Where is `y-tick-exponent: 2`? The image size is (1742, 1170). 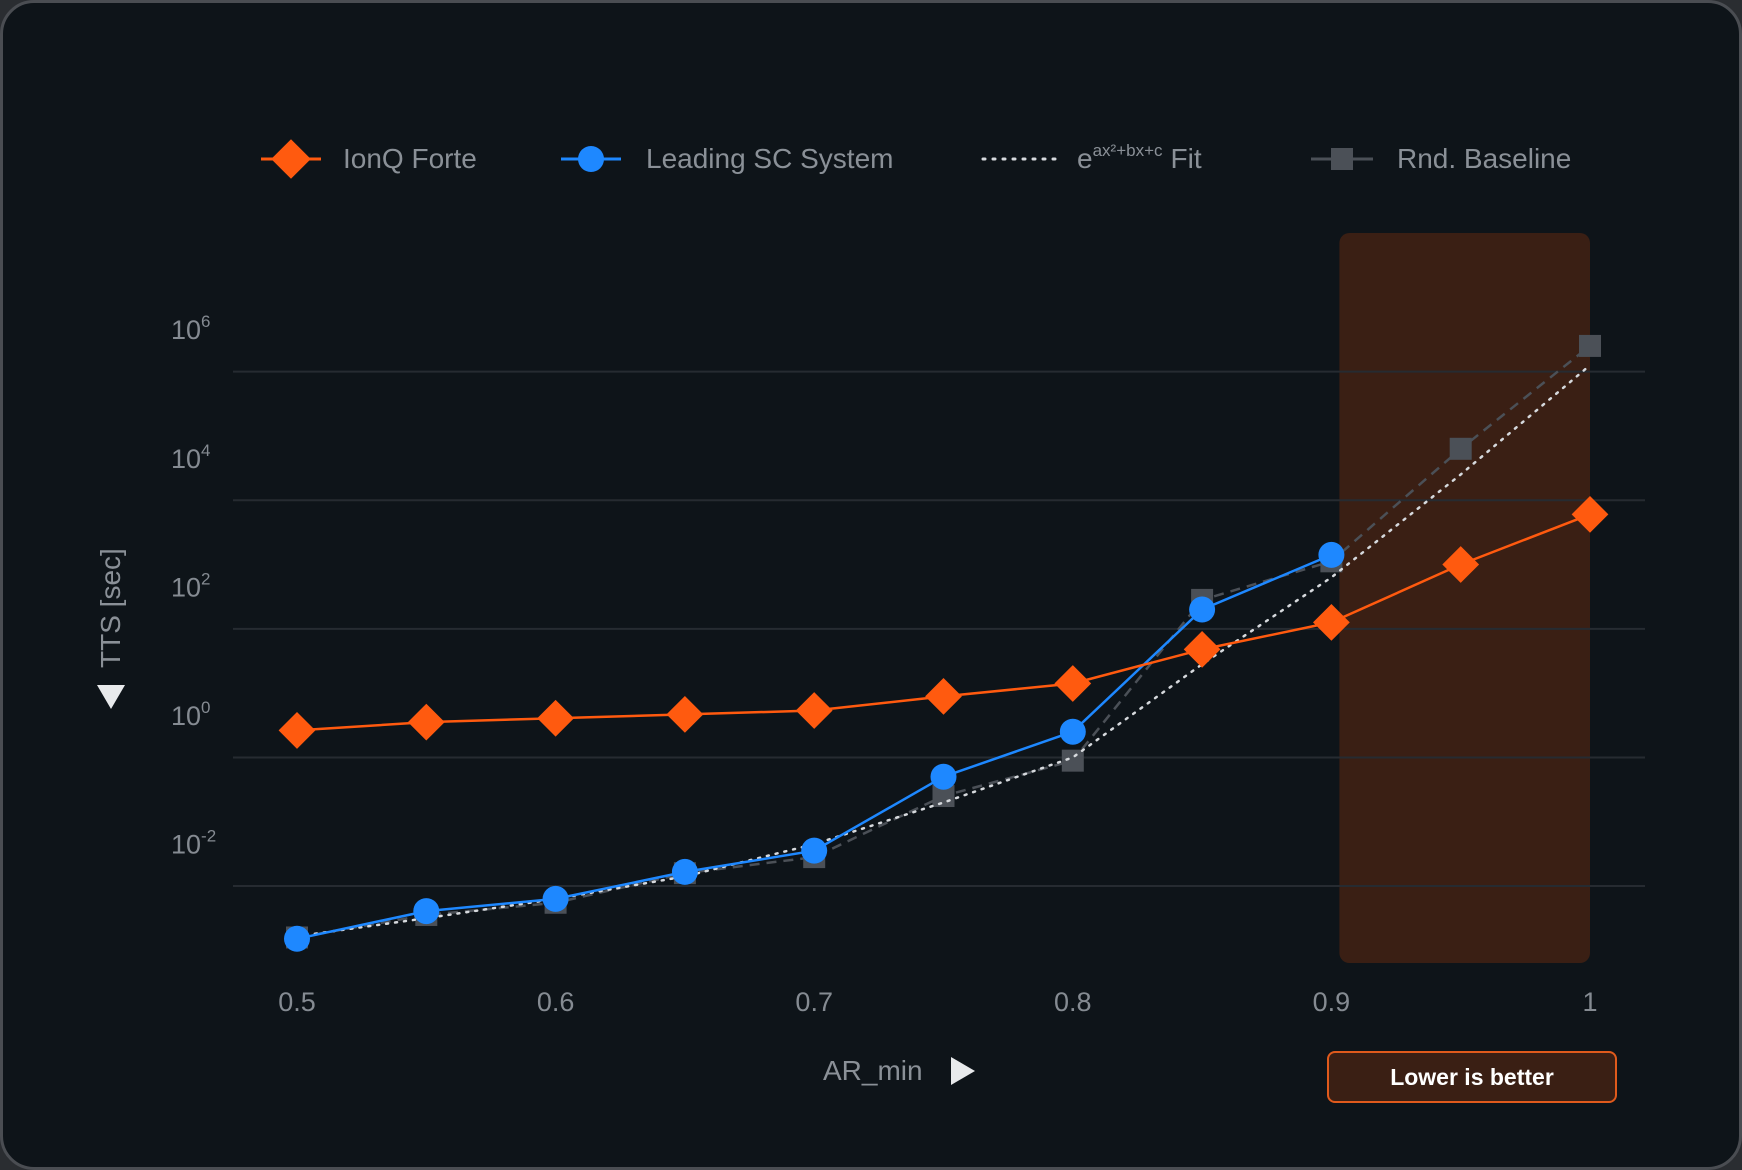
y-tick-exponent: 2 is located at coordinates (205, 578).